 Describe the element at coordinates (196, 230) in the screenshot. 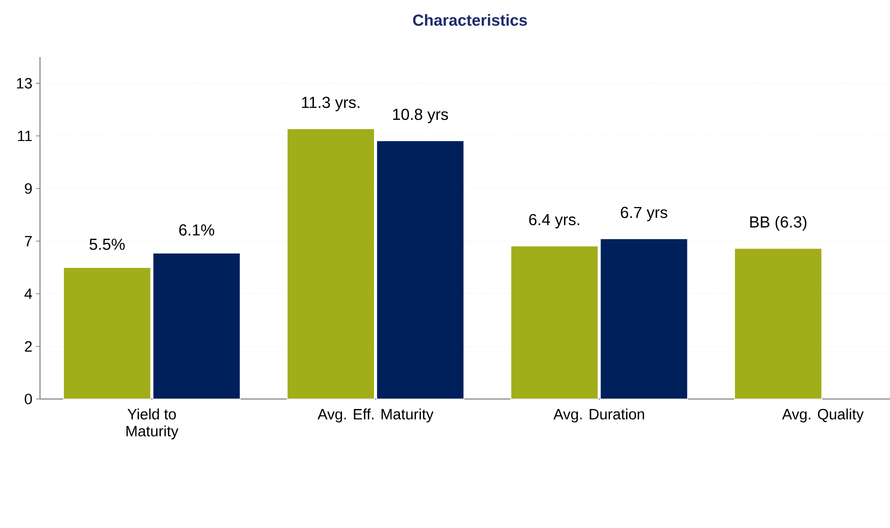

I see `data-label: 6.1%` at that location.